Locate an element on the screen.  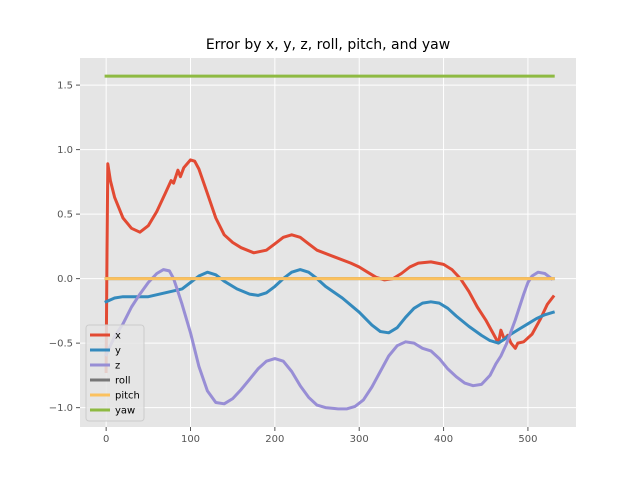
x-tick-label: 300 is located at coordinates (359, 439).